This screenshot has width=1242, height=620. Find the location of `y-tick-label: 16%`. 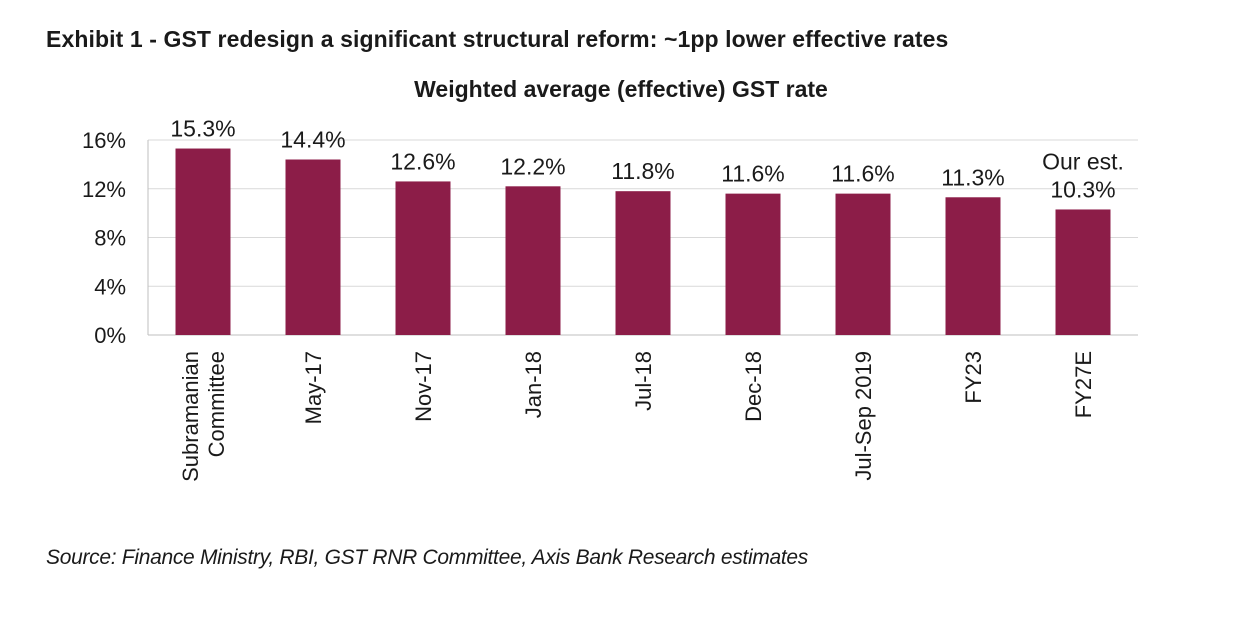

y-tick-label: 16% is located at coordinates (104, 140).